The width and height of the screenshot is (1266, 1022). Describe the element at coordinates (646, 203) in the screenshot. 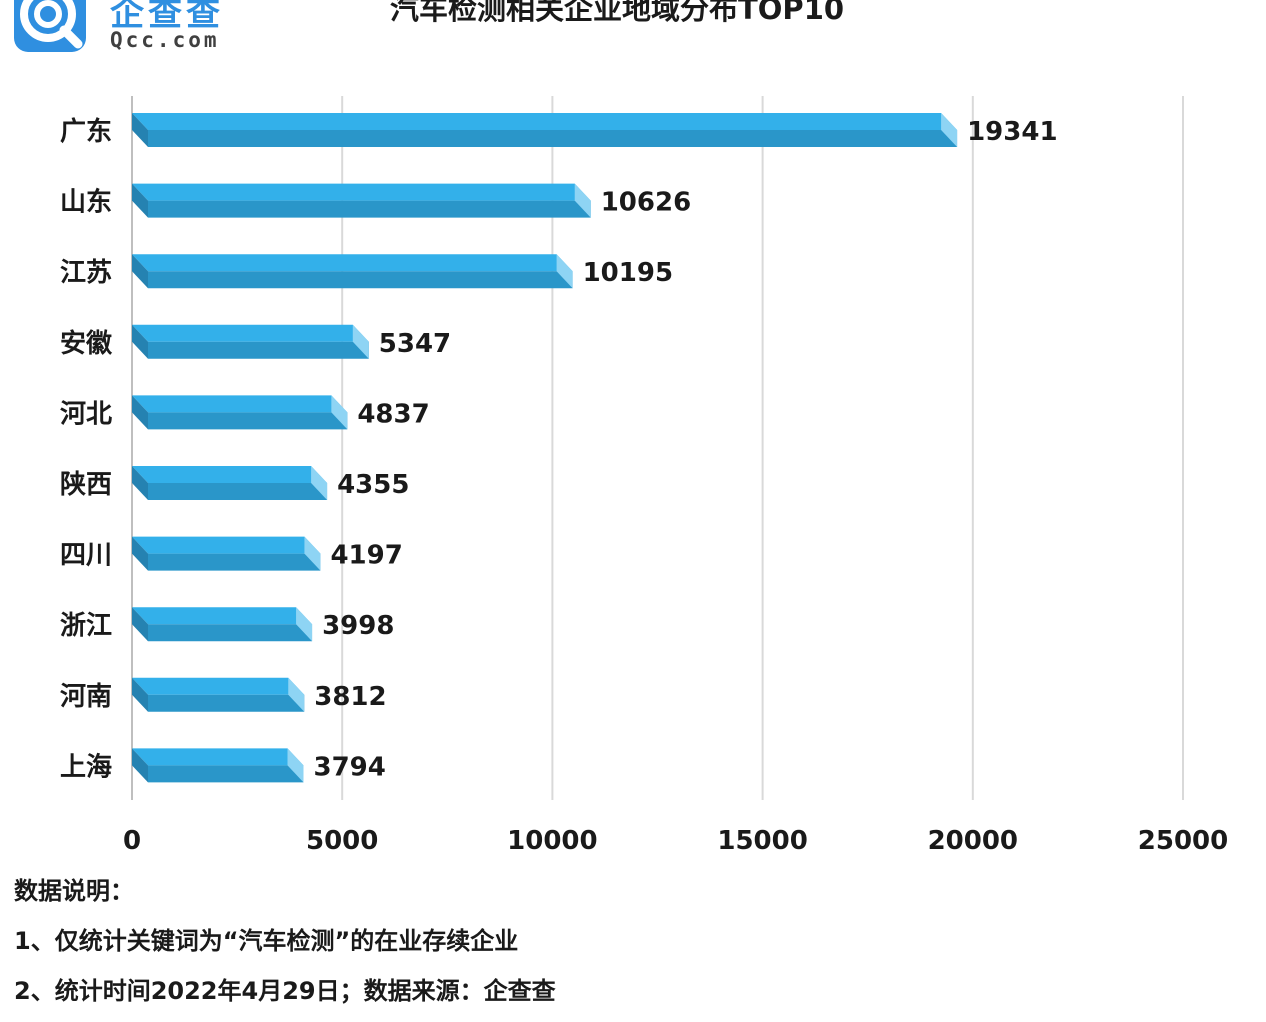

I see `data-label: 10626` at that location.